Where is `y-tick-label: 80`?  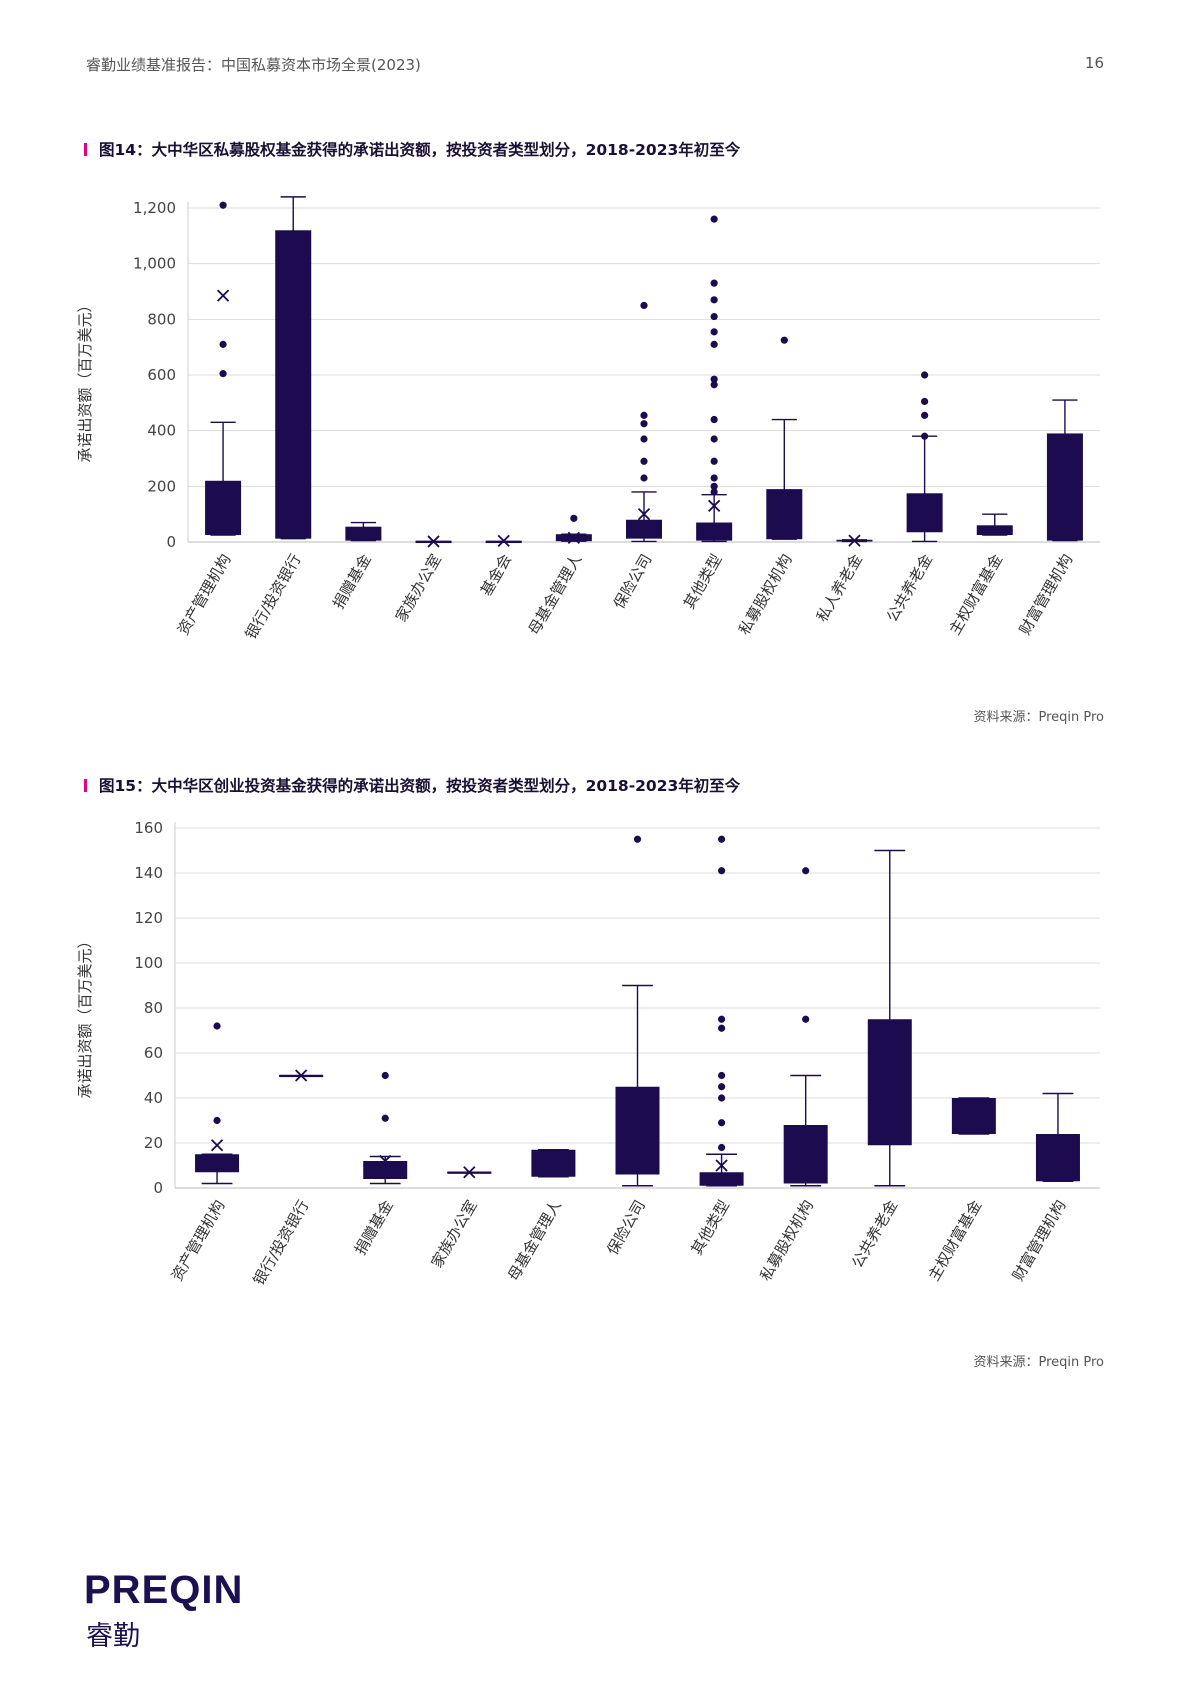
y-tick-label: 80 is located at coordinates (153, 1008).